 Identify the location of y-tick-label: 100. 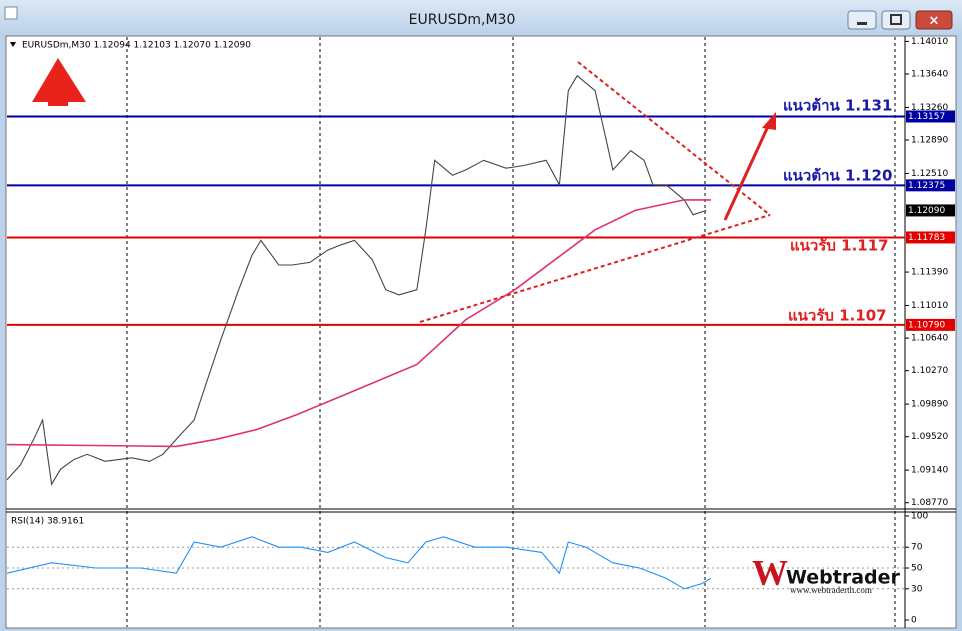
(919, 517).